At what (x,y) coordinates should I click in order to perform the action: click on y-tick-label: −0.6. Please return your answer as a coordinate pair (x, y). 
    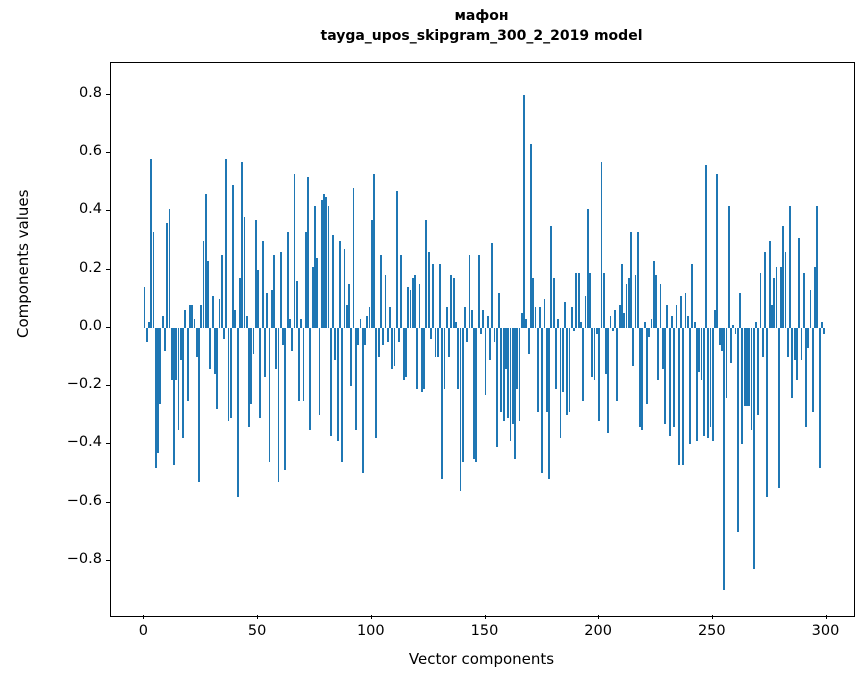
    Looking at the image, I should click on (84, 500).